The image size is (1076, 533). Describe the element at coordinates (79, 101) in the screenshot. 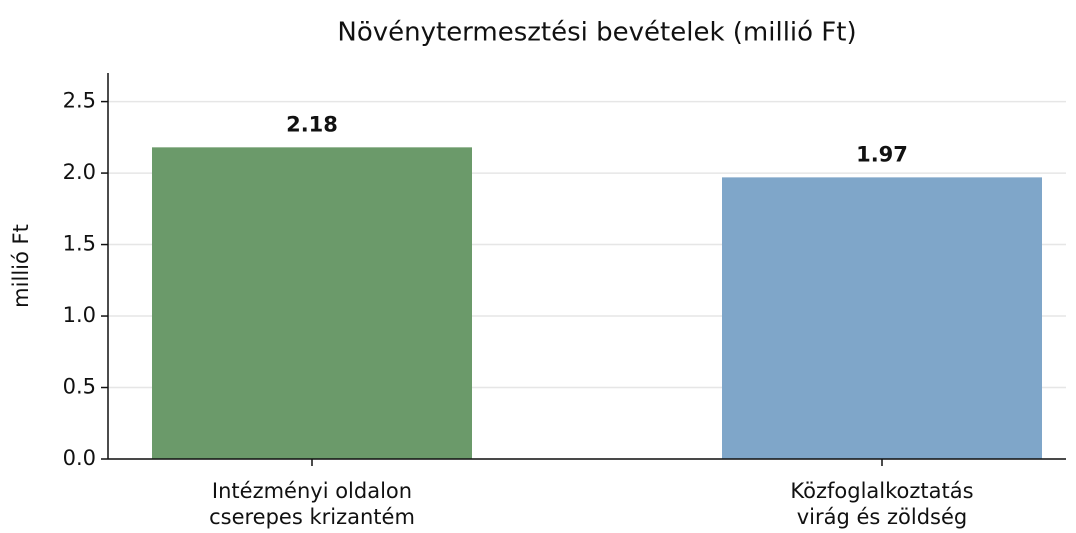

I see `y-tick-label: 2.5` at that location.